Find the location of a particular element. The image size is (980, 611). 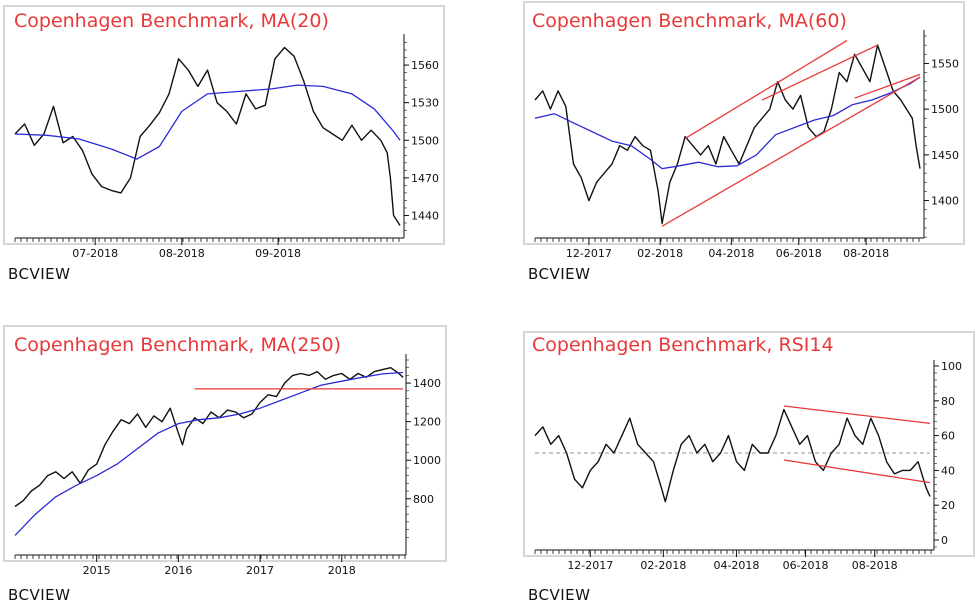

chart-title: Copenhagen Benchmark, MA(60) is located at coordinates (689, 21).